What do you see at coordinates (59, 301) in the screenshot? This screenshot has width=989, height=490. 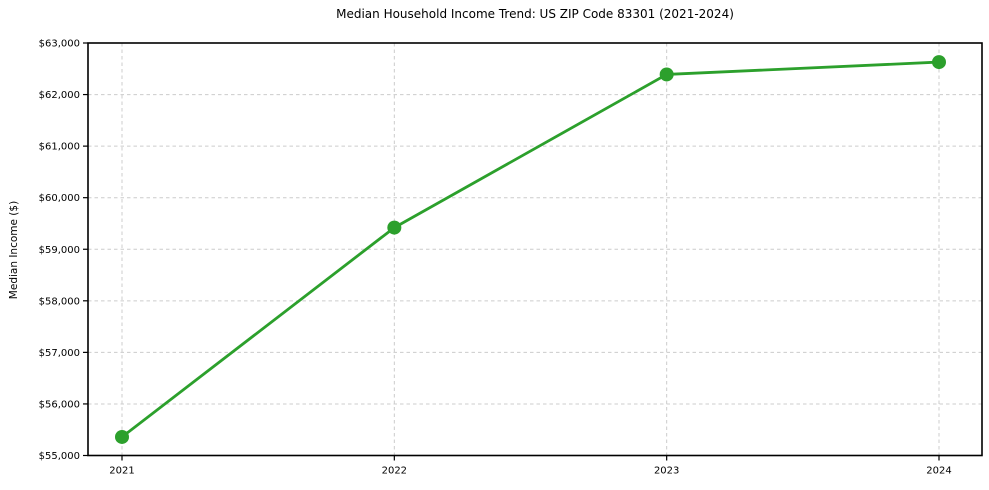 I see `y-tick-label: $58,000` at bounding box center [59, 301].